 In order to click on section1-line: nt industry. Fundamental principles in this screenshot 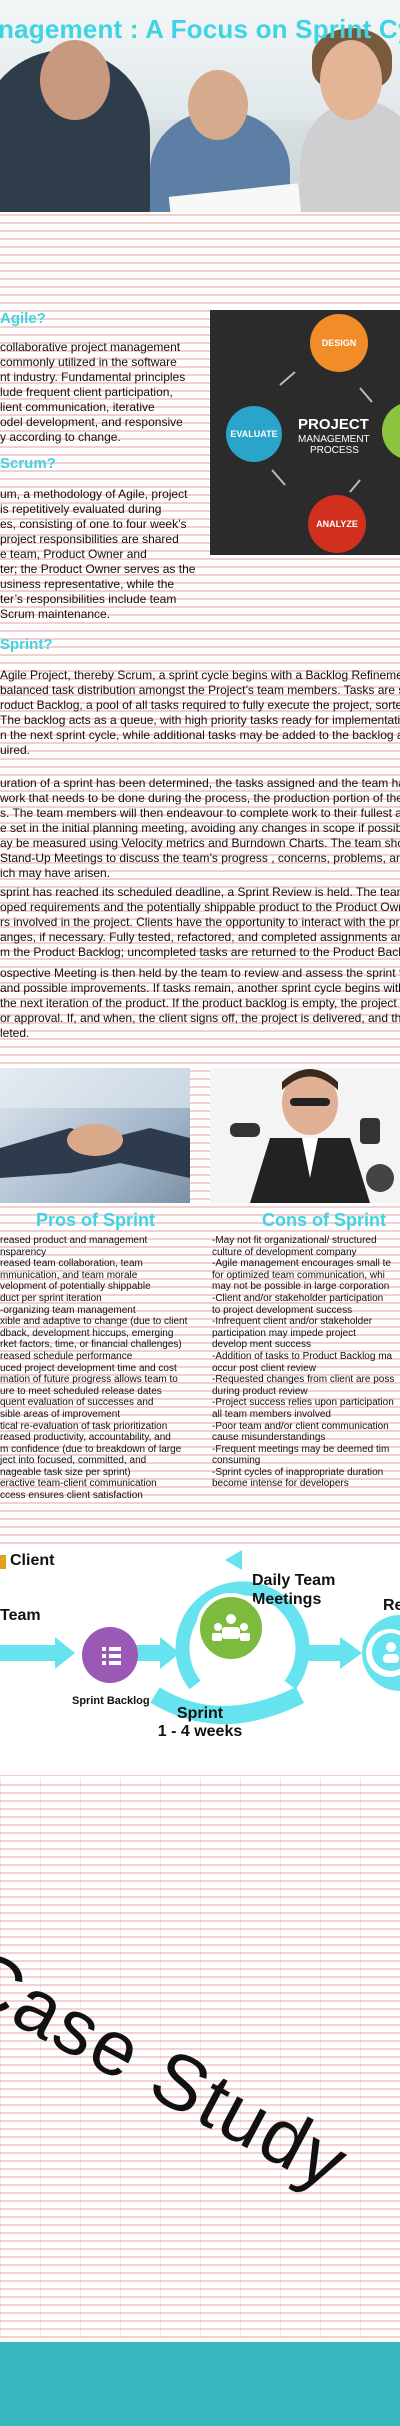, I will do `click(93, 377)`.